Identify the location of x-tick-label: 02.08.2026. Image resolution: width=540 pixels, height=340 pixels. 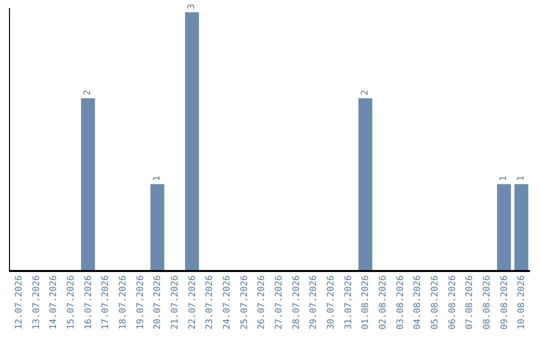
(383, 302).